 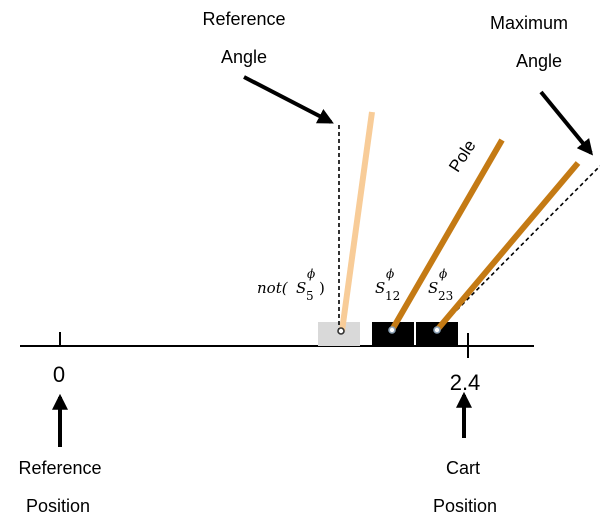 What do you see at coordinates (392, 296) in the screenshot?
I see `s12-index: 12` at bounding box center [392, 296].